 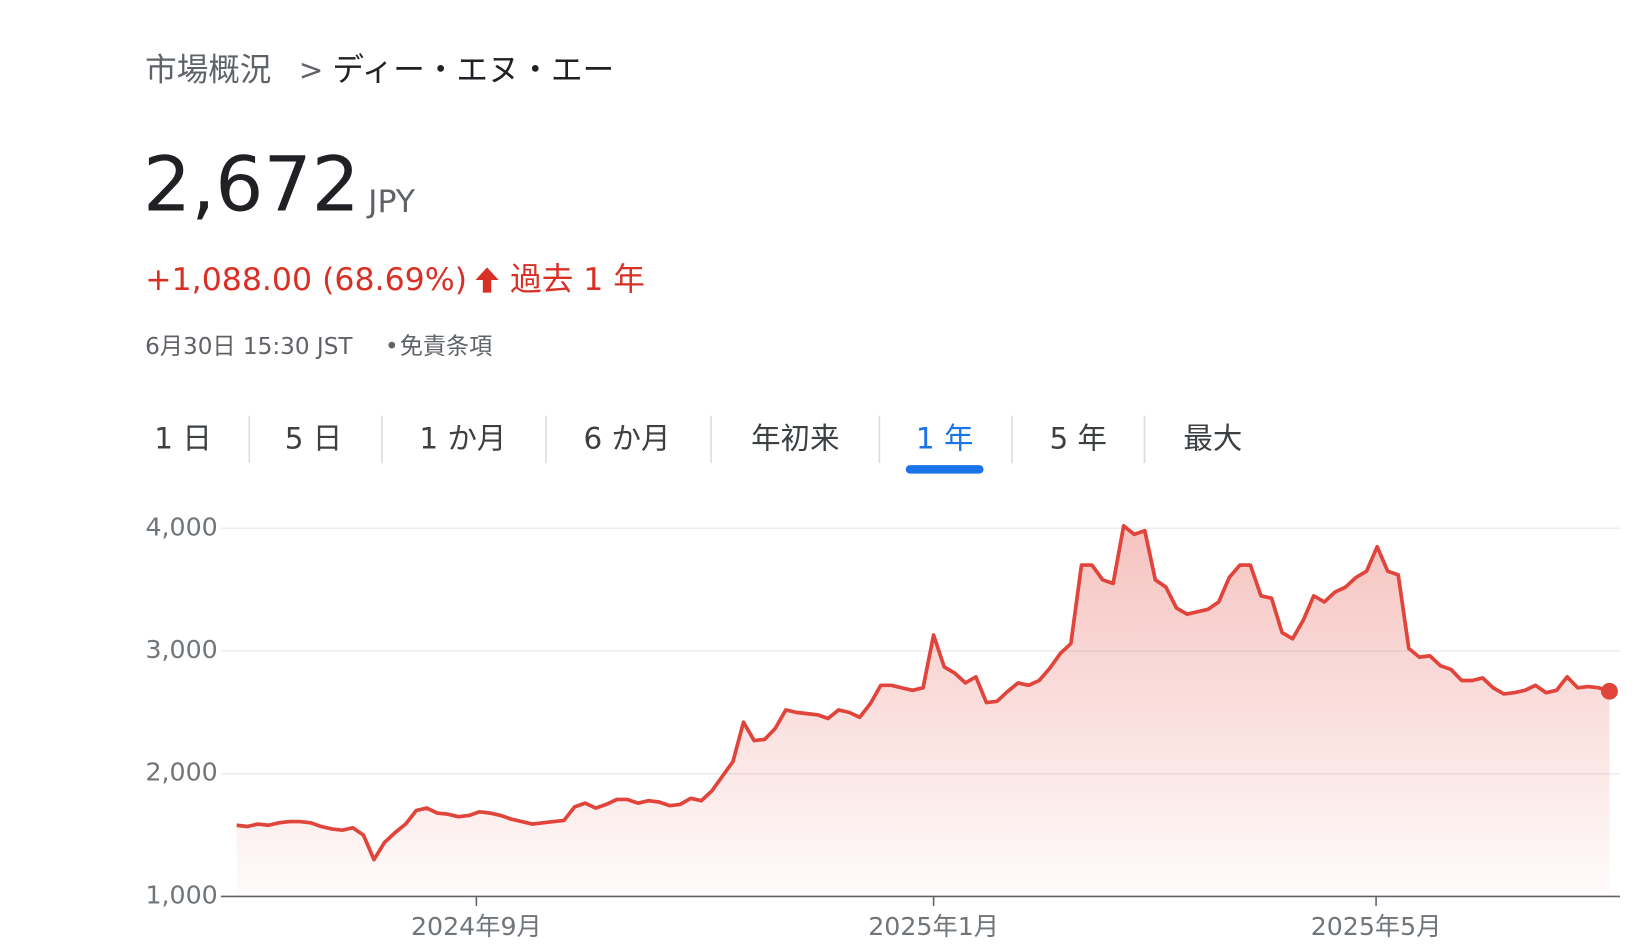 I want to click on breadcrumb-current: ディー・エヌ・エー, so click(x=473, y=71).